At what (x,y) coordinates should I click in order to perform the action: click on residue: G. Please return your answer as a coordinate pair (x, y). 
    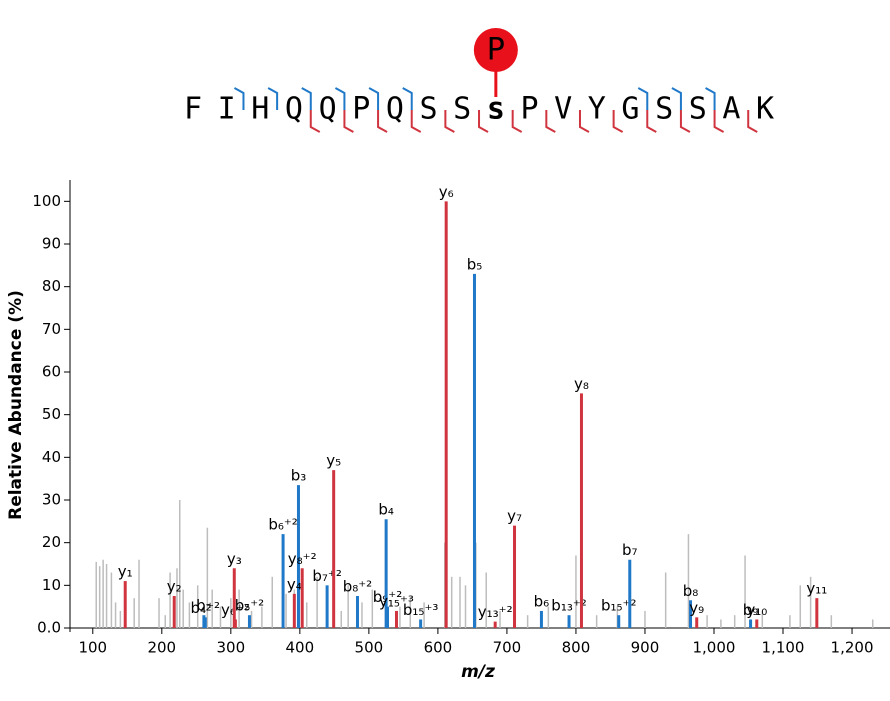
    Looking at the image, I should click on (630, 109).